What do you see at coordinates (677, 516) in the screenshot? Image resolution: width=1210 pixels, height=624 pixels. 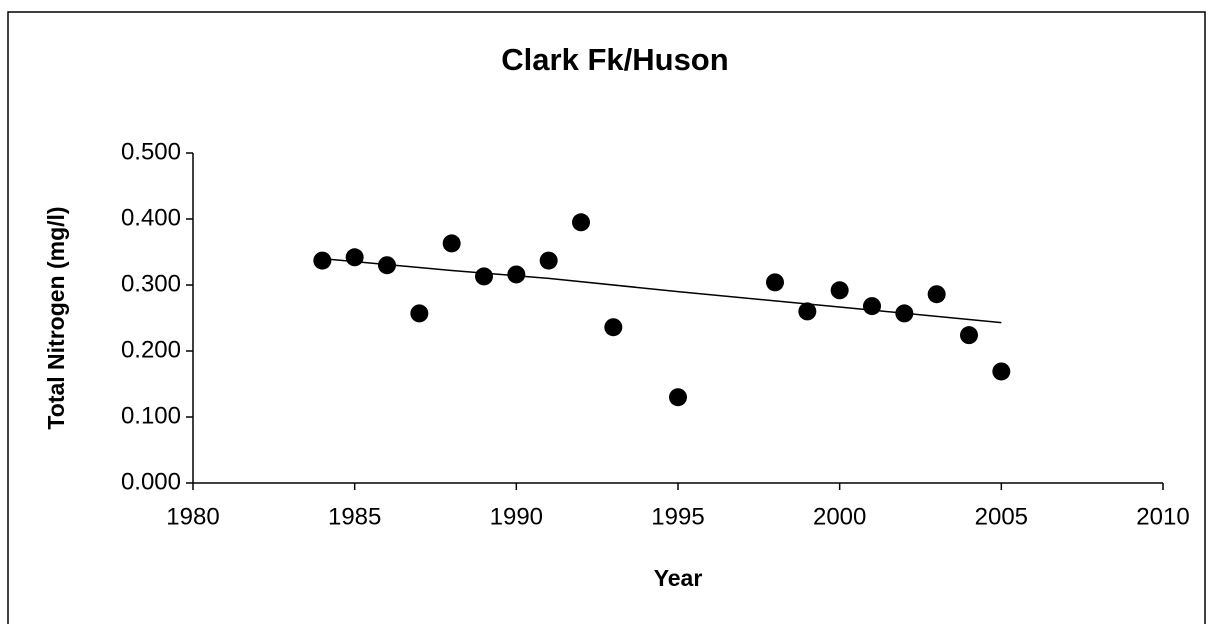 I see `x-tick-label: 1995` at bounding box center [677, 516].